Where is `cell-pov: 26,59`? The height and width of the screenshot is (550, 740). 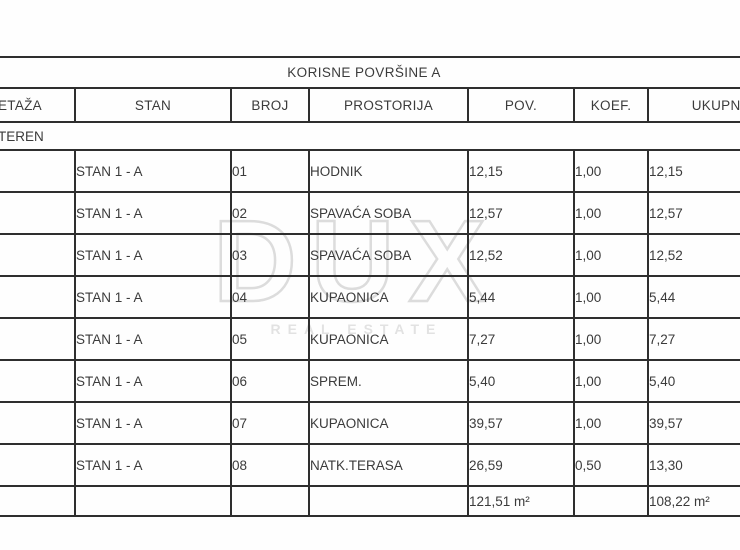 cell-pov: 26,59 is located at coordinates (521, 465).